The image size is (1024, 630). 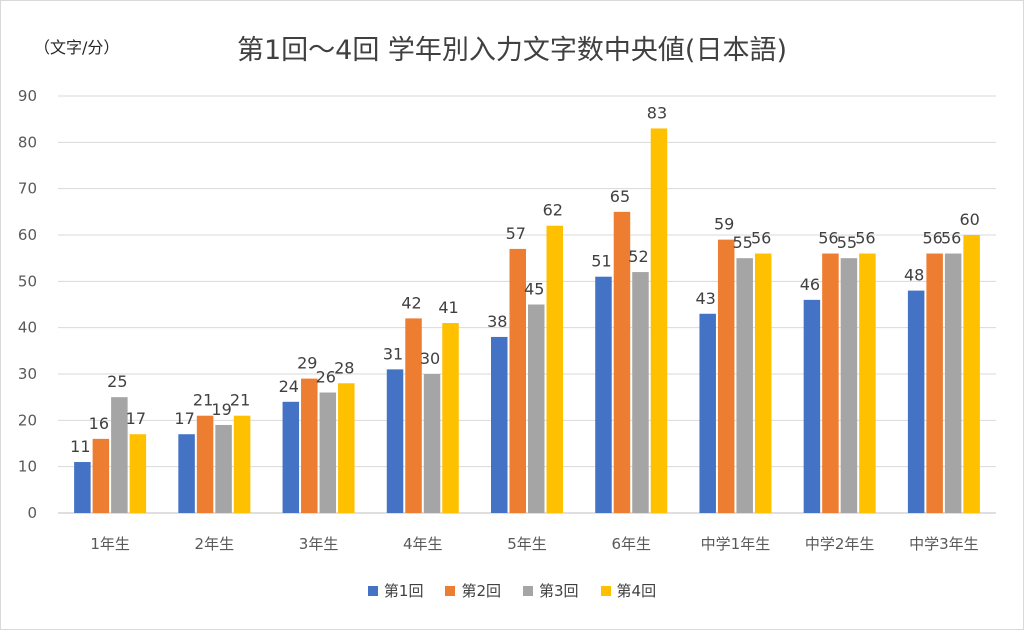 I want to click on chart-title: 第1回～4回 学年別入力文字数中央値(日本語), so click(x=511, y=50).